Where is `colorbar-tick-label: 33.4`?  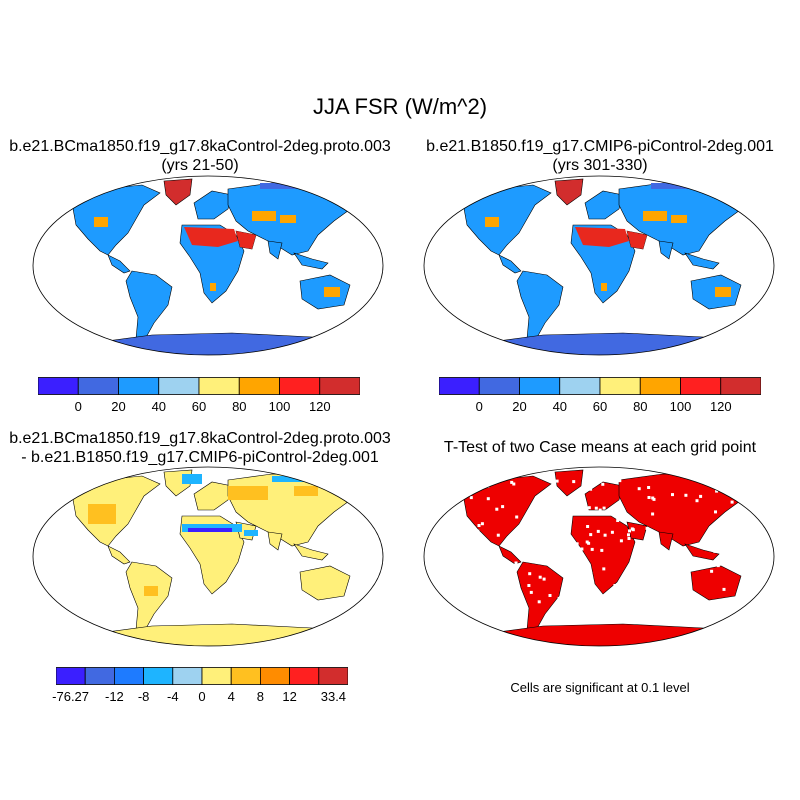
colorbar-tick-label: 33.4 is located at coordinates (333, 696).